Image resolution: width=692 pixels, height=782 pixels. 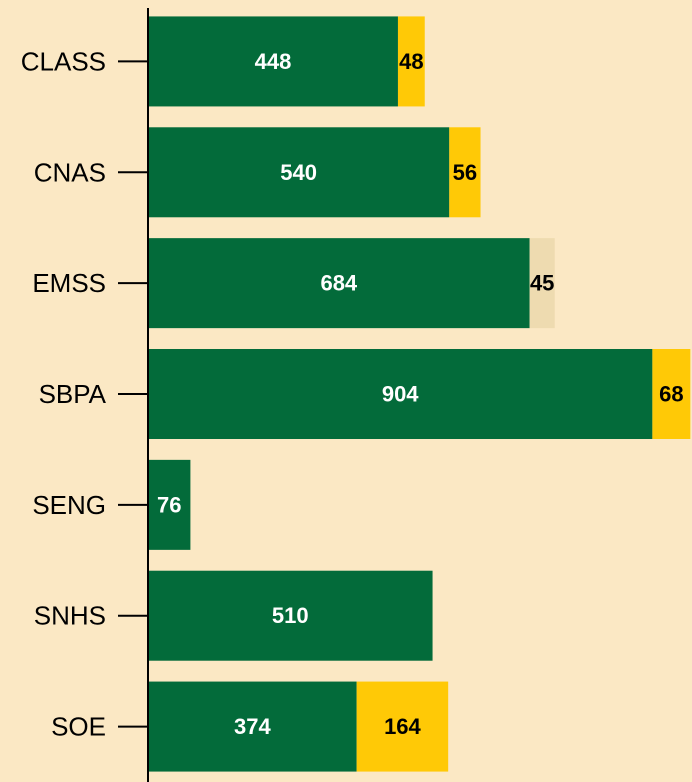 I want to click on value-label: 45, so click(x=542, y=283).